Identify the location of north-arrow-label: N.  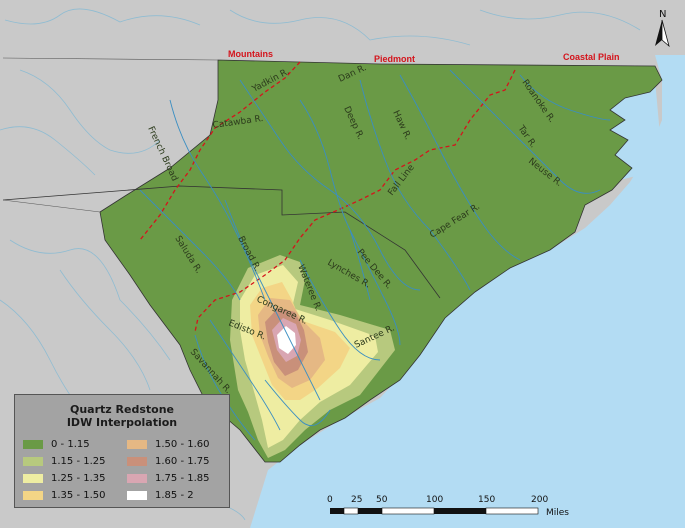
(662, 14).